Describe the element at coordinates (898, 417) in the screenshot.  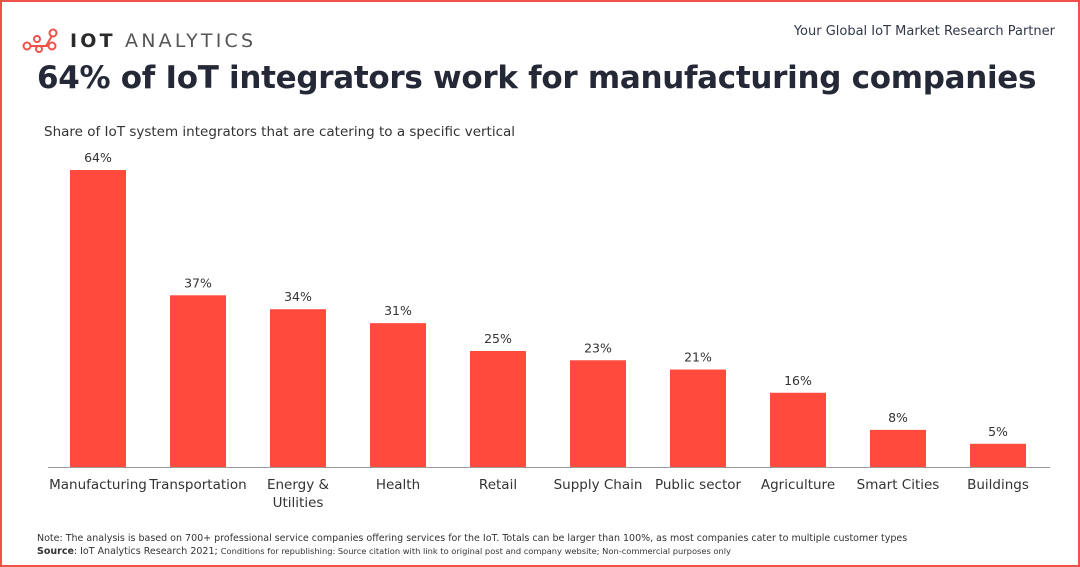
I see `data-label: 8%` at that location.